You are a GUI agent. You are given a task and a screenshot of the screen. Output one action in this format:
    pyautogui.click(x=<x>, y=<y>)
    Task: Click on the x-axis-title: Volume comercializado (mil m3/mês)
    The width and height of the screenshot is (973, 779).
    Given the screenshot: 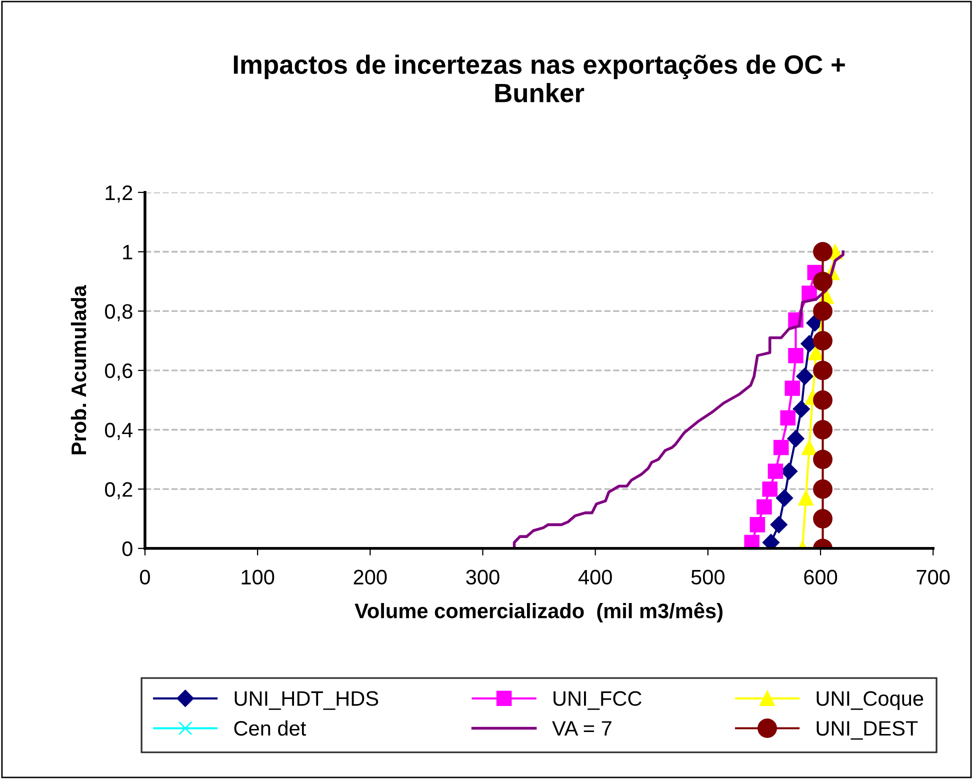 What is the action you would take?
    pyautogui.click(x=538, y=612)
    